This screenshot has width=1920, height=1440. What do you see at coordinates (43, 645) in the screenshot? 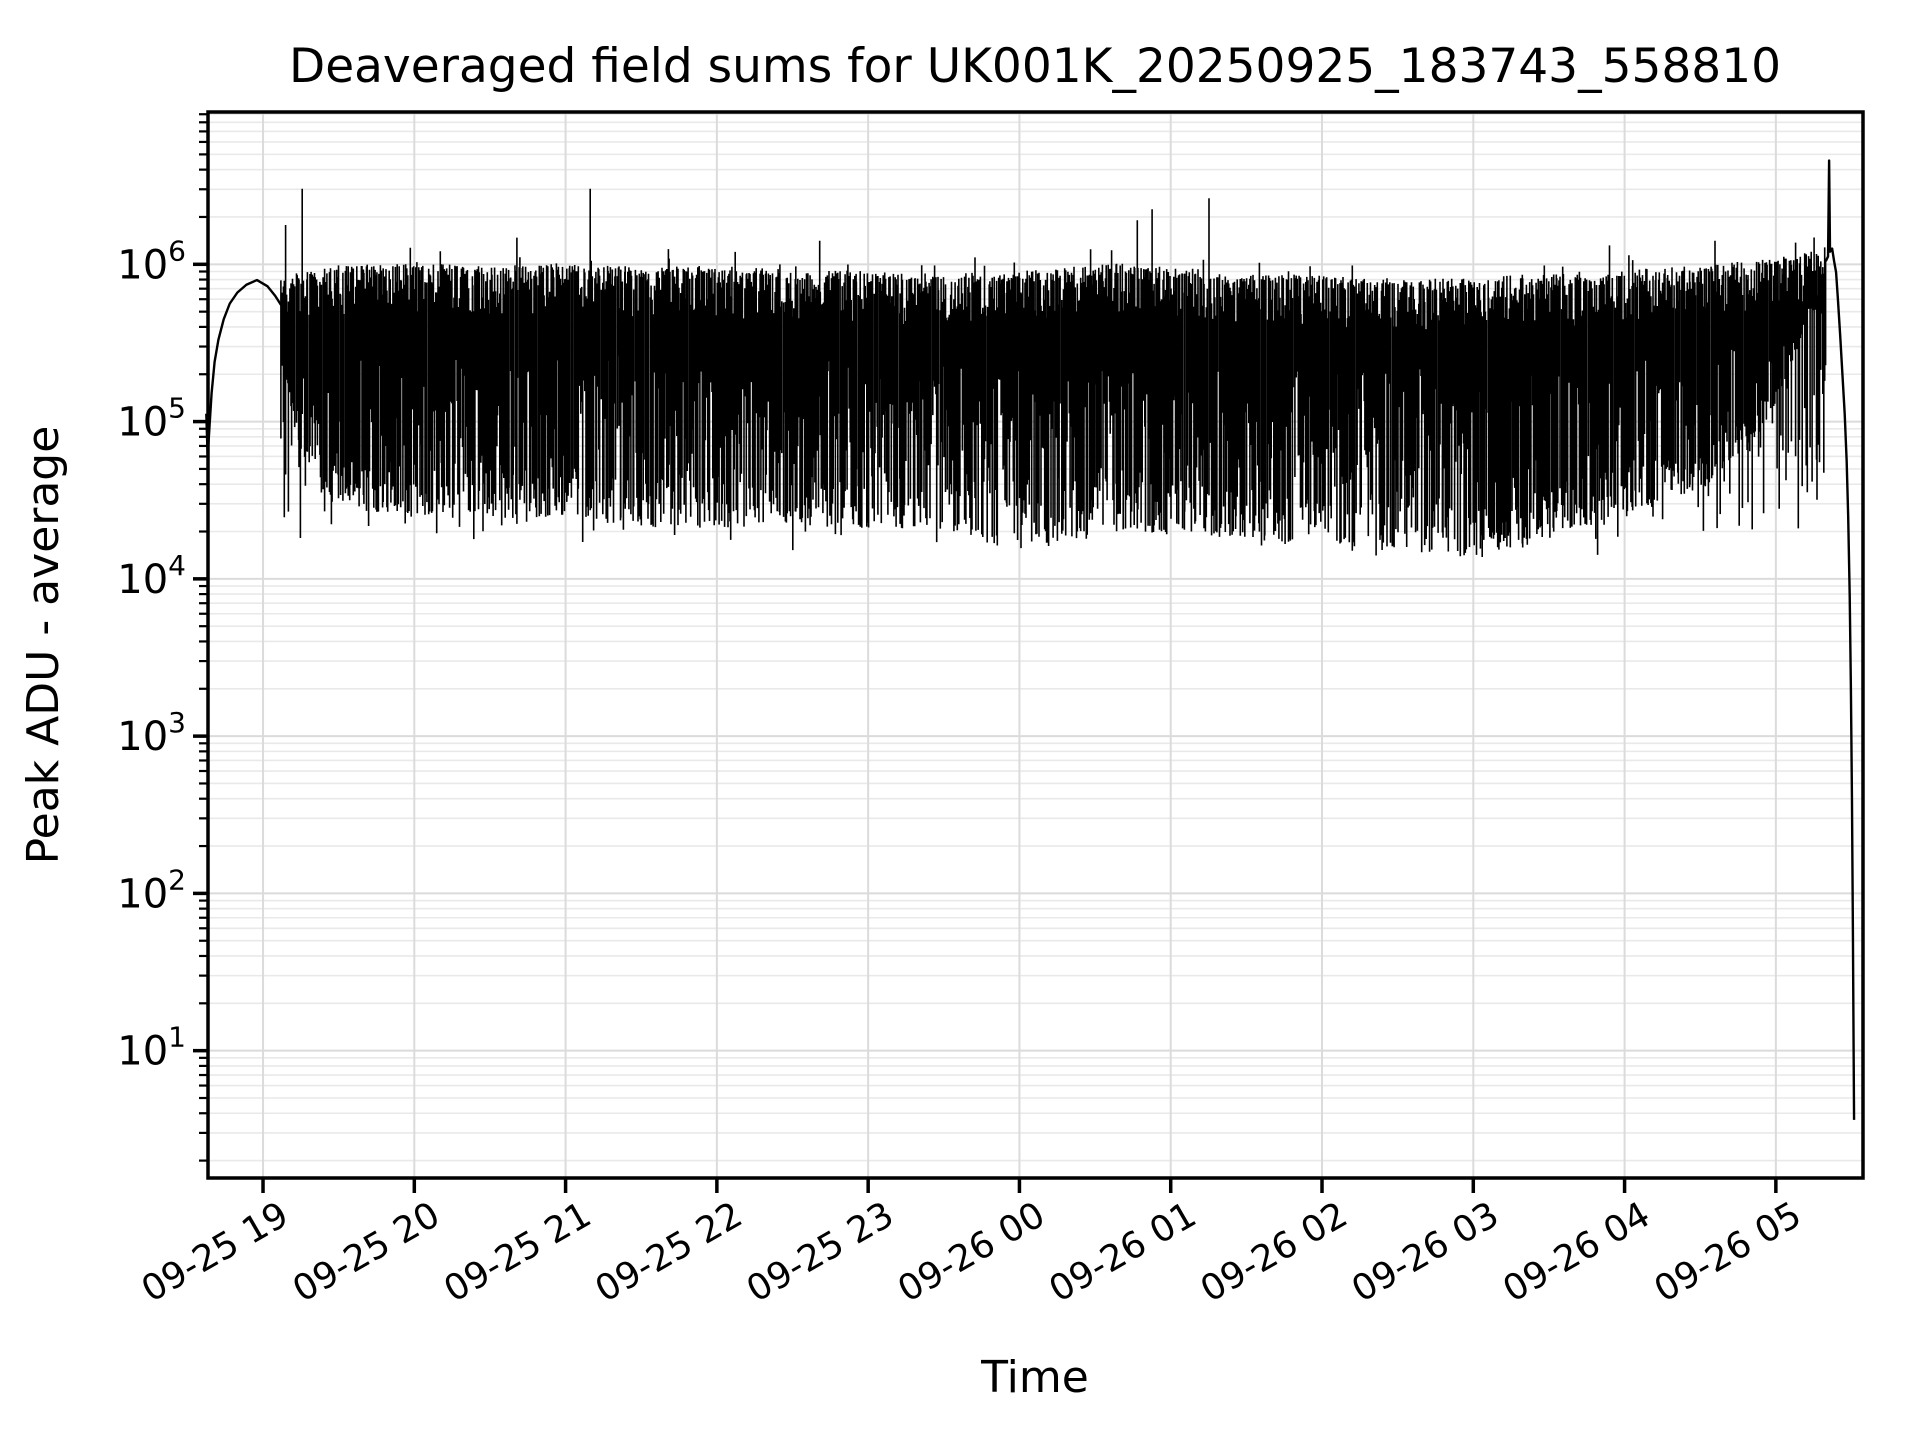
I see `y-axis-label: Peak ADU - average` at bounding box center [43, 645].